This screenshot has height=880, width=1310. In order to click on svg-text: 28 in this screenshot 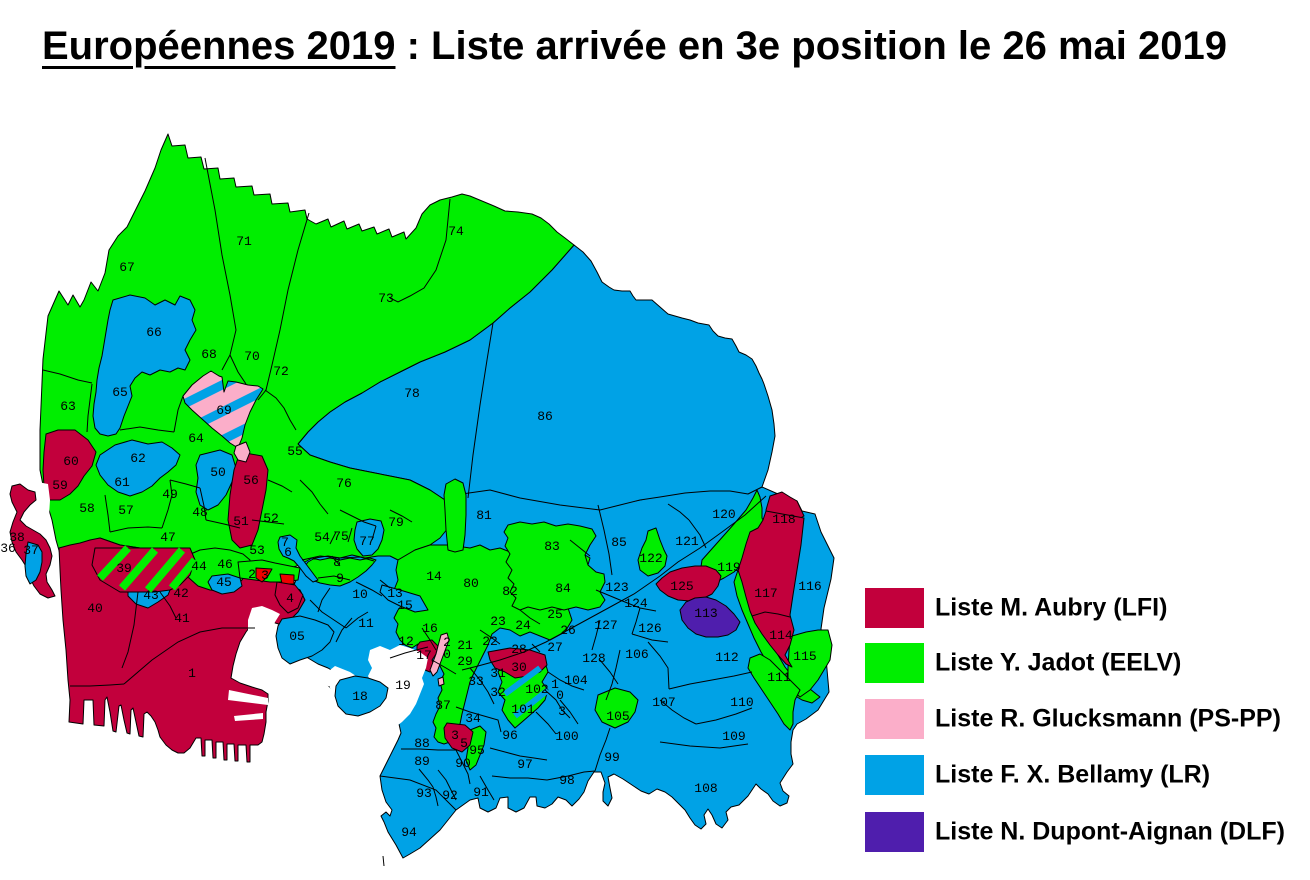, I will do `click(519, 649)`.